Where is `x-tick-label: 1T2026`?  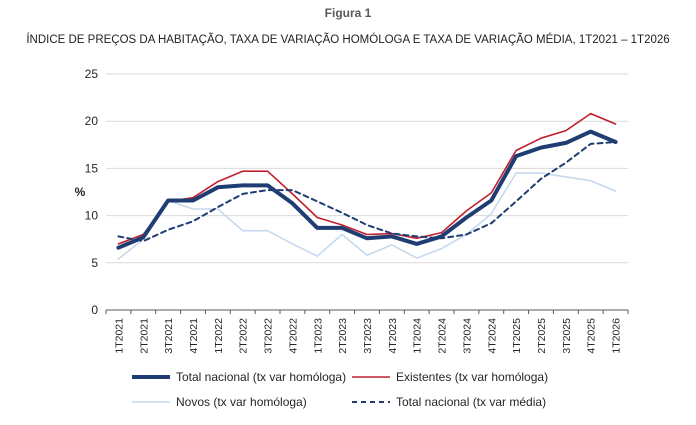
x-tick-label: 1T2026 is located at coordinates (617, 336).